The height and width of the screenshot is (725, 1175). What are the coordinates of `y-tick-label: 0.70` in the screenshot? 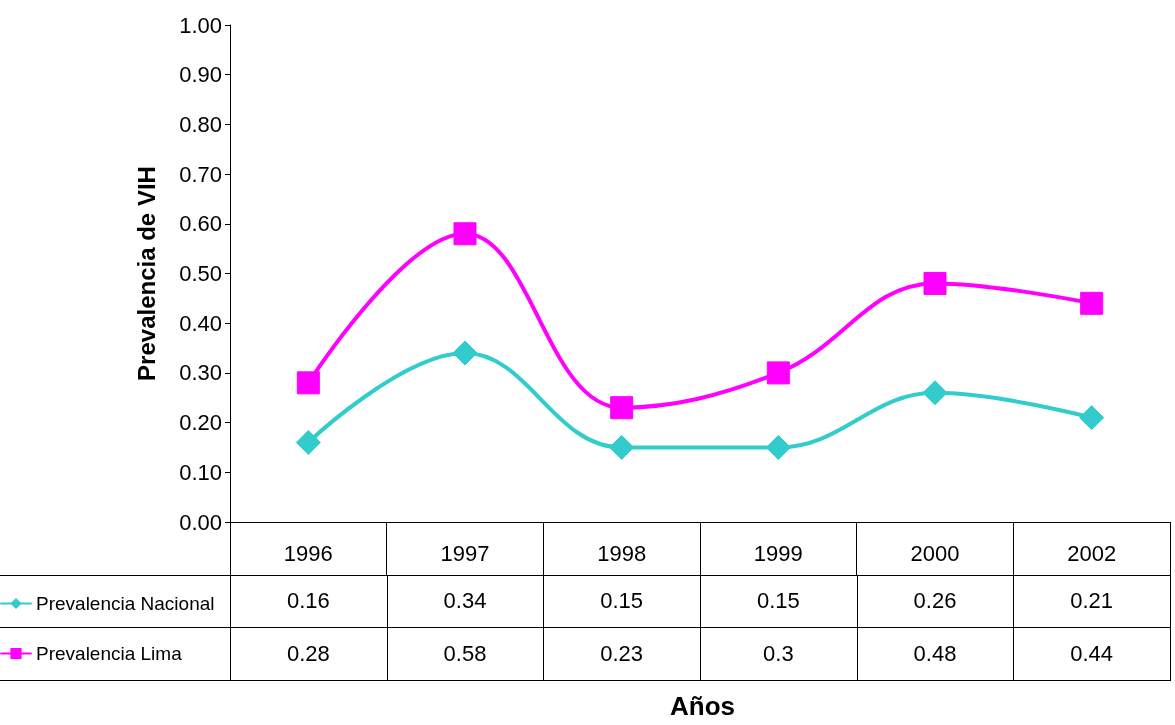 It's located at (200, 174).